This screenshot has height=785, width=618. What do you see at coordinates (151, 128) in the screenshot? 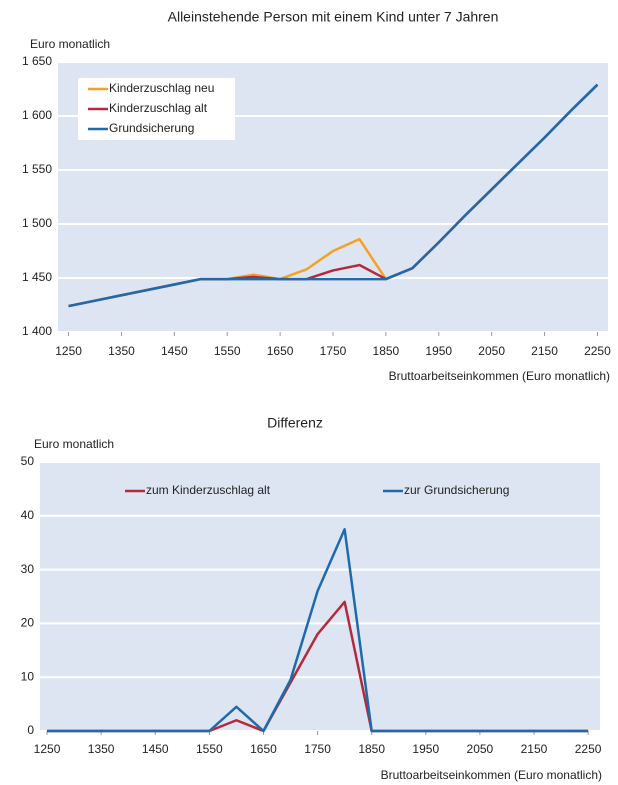
I see `legend-label: Grundsicherung` at bounding box center [151, 128].